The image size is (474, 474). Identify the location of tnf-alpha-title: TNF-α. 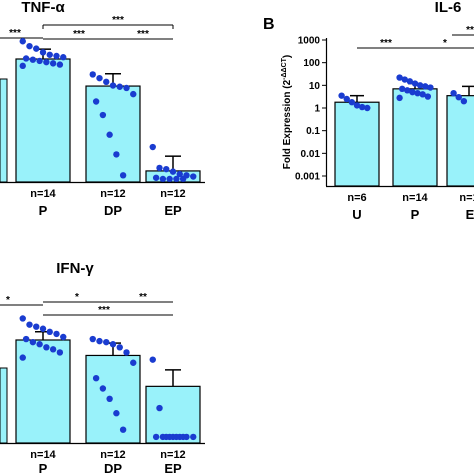
(43, 8).